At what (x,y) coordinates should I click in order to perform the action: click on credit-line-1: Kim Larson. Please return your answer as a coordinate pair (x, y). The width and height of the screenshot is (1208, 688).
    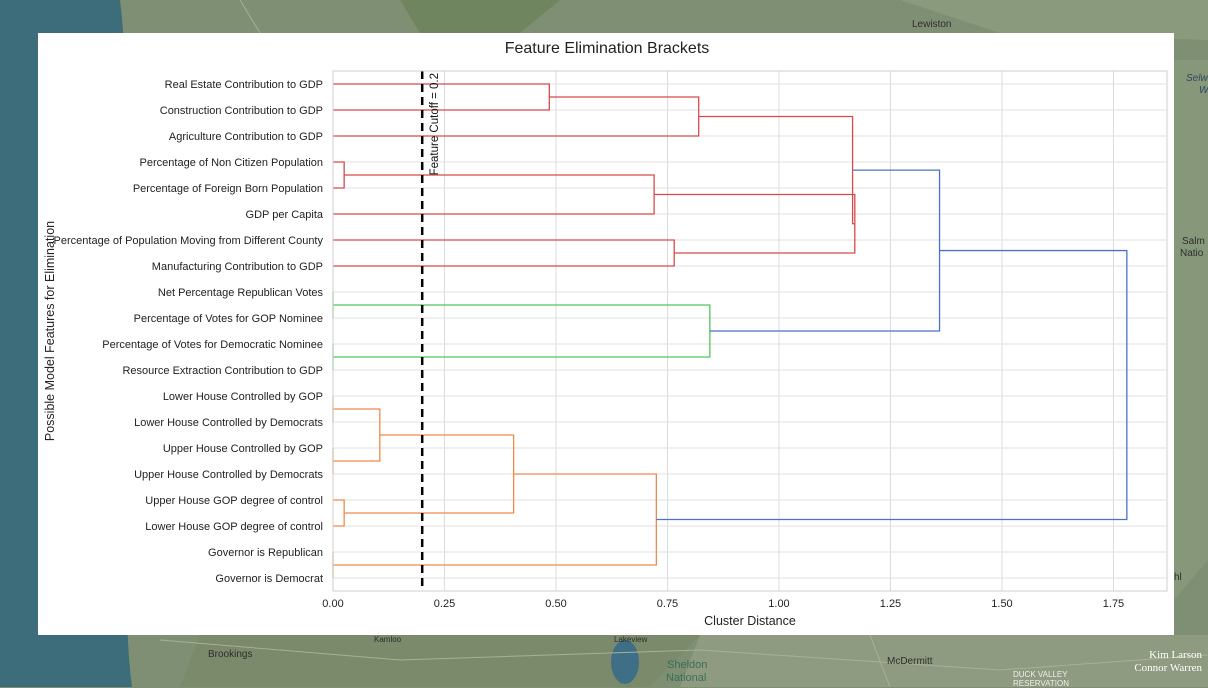
    Looking at the image, I should click on (1175, 655).